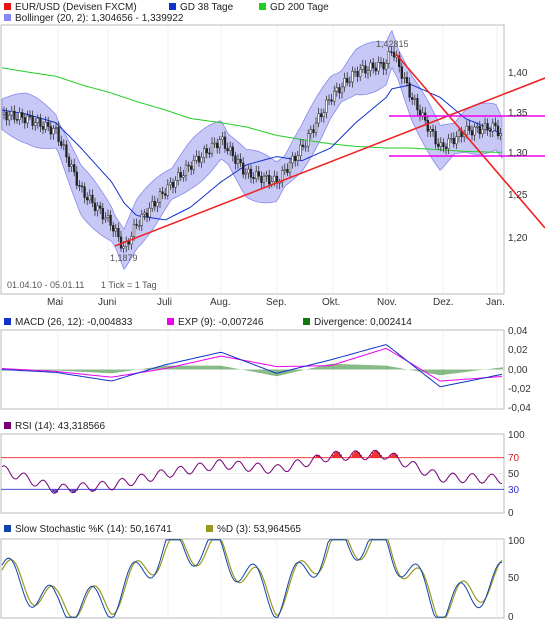  I want to click on stoch-y-tick: 50, so click(514, 578).